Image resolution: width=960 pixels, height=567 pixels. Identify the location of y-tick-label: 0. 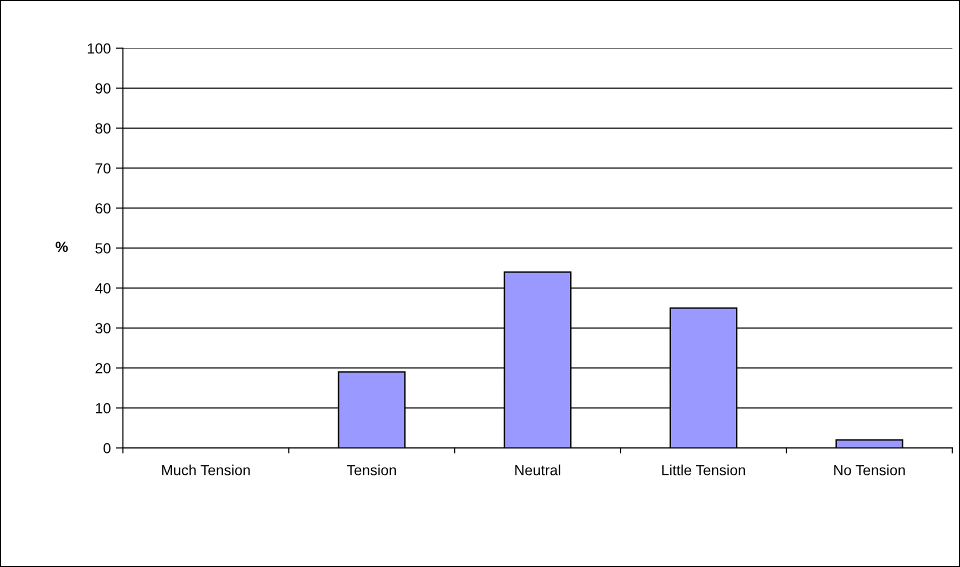
(107, 448).